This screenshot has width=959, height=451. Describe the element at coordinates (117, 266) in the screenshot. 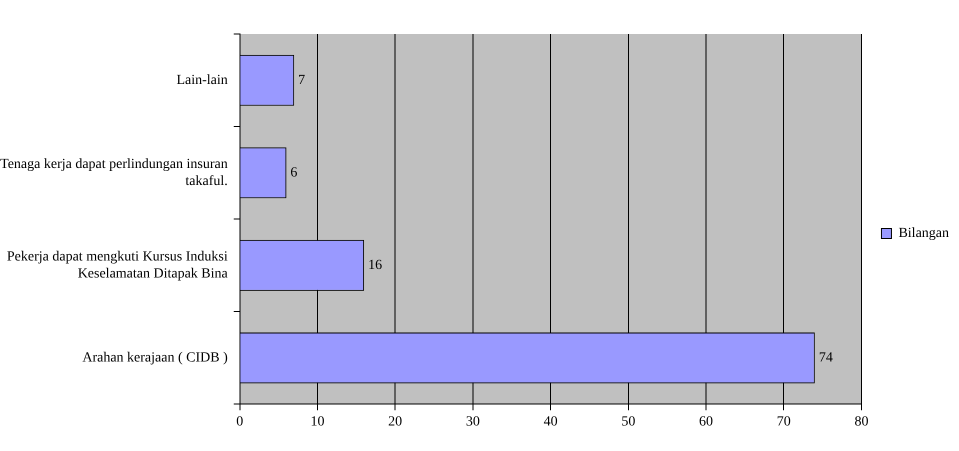

I see `y-tick-label: Pekerja dapat mengkuti Kursus Induksi Keselamatan Ditapak Bina` at that location.